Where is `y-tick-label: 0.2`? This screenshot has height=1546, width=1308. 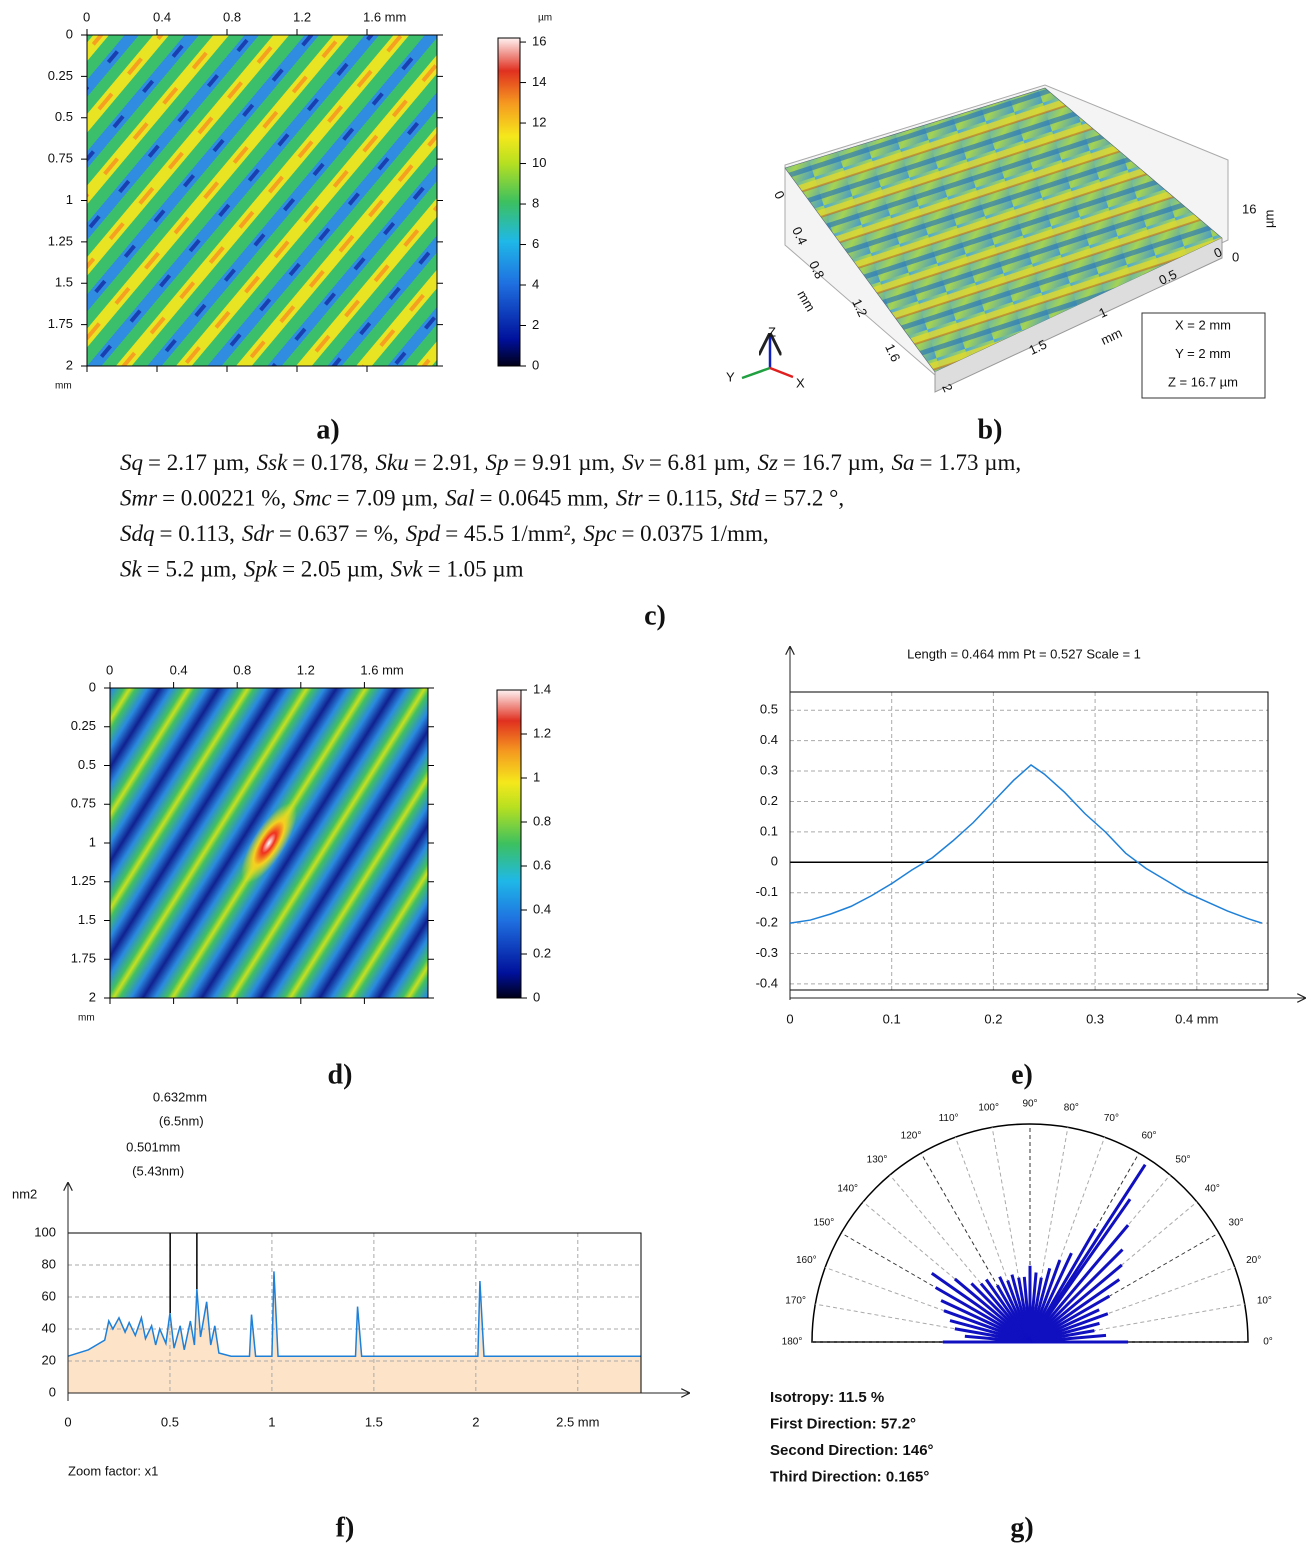
y-tick-label: 0.2 is located at coordinates (769, 800).